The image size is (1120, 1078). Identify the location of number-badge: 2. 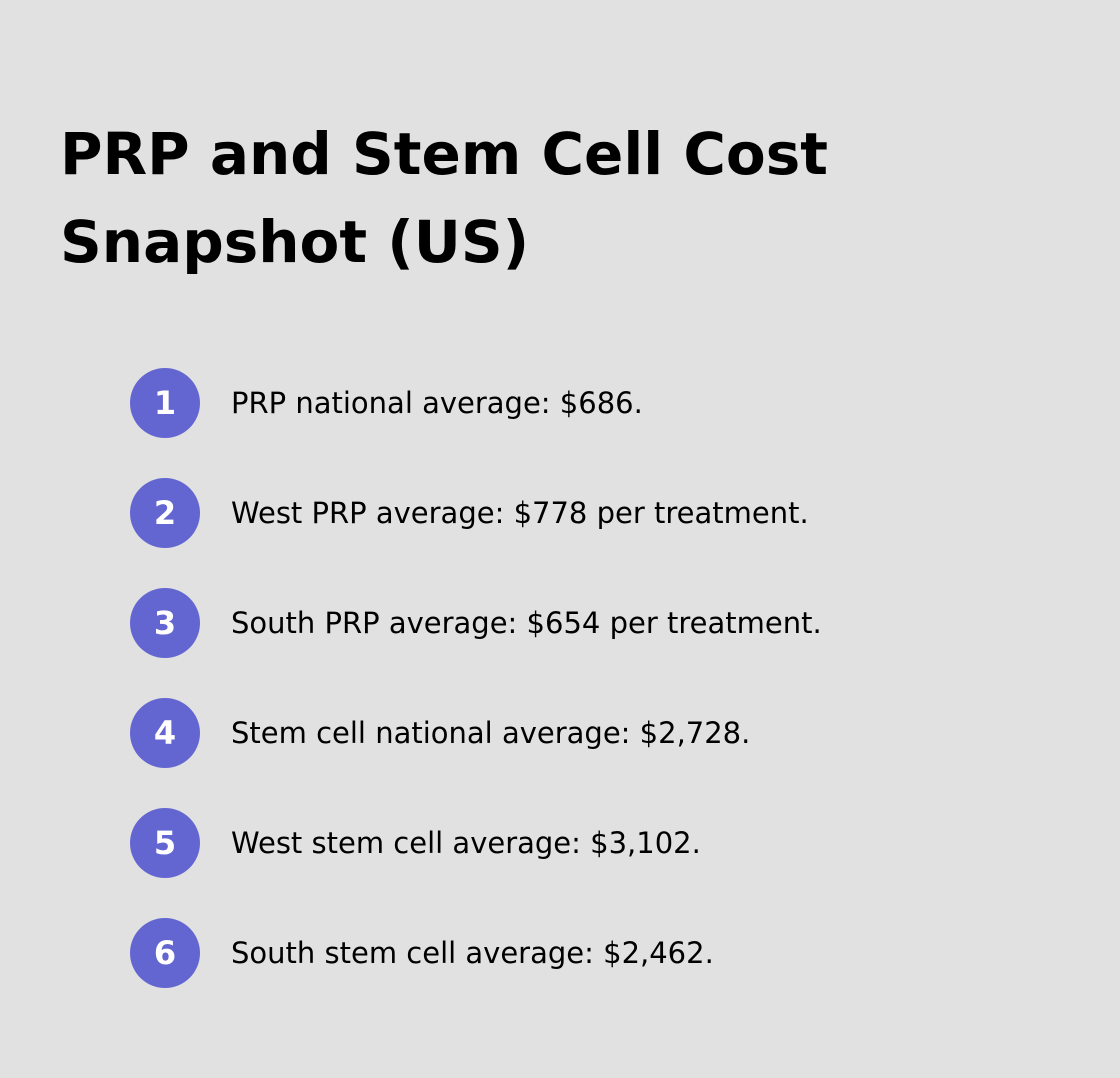
(165, 513).